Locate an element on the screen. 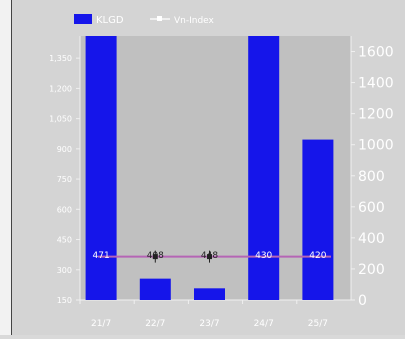 This screenshot has width=405, height=339. y-right-tick-label: 1000 is located at coordinates (376, 146).